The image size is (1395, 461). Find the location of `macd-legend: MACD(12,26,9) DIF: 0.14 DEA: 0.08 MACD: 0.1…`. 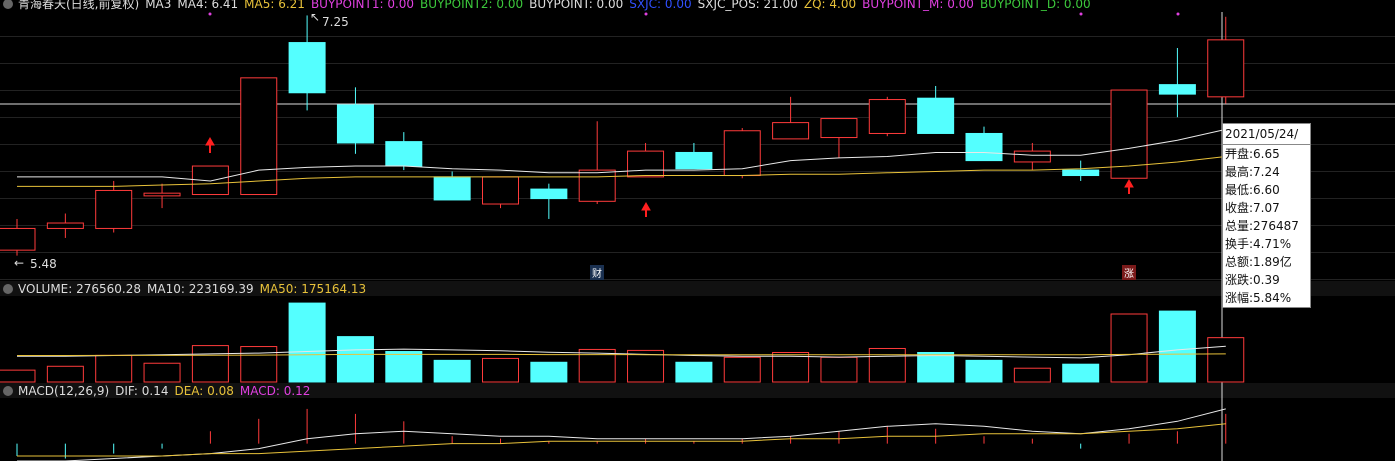

macd-legend: MACD(12,26,9) DIF: 0.14 DEA: 0.08 MACD: 0.1… is located at coordinates (158, 390).